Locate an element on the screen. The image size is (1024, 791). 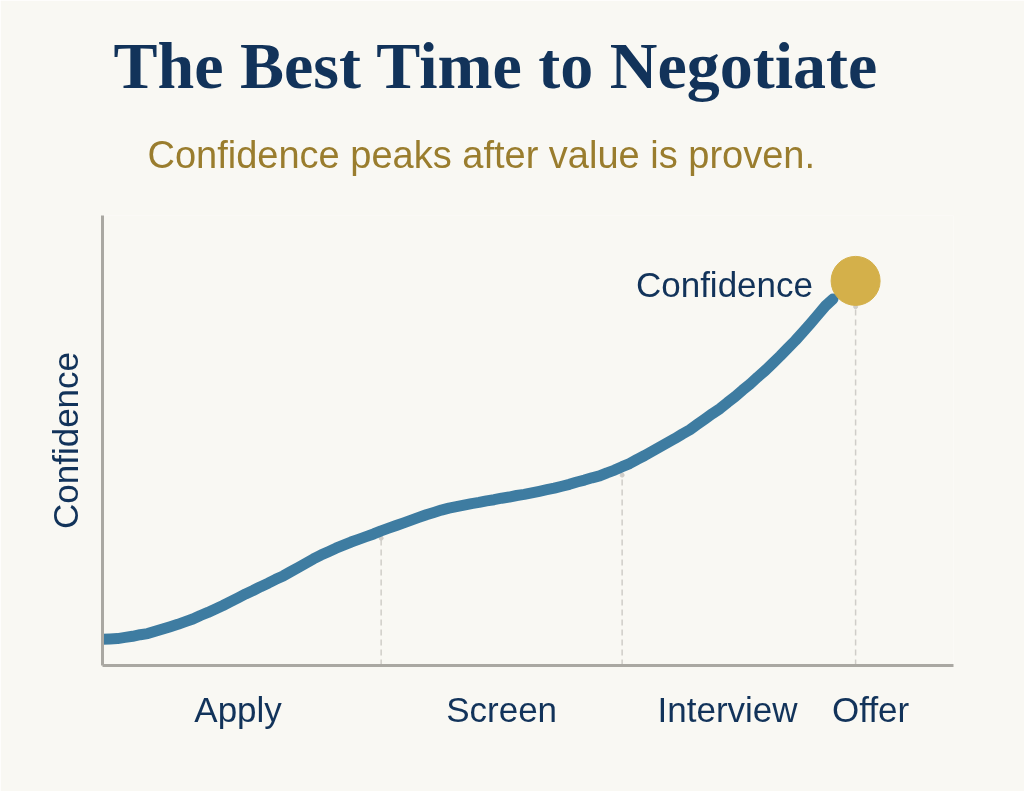
series-label: Confidence is located at coordinates (724, 285).